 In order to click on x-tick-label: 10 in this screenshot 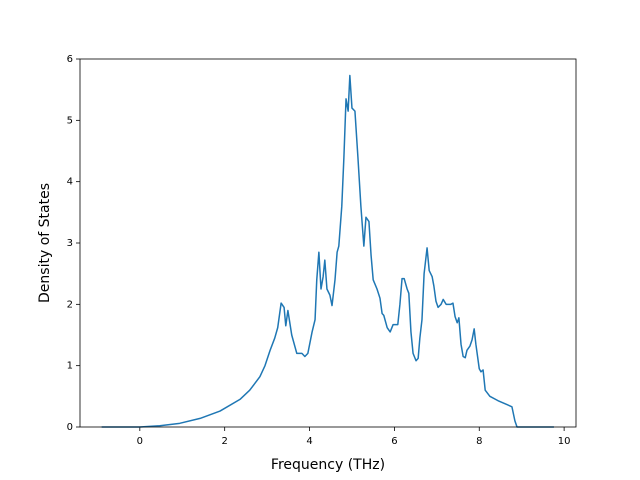, I will do `click(564, 441)`.